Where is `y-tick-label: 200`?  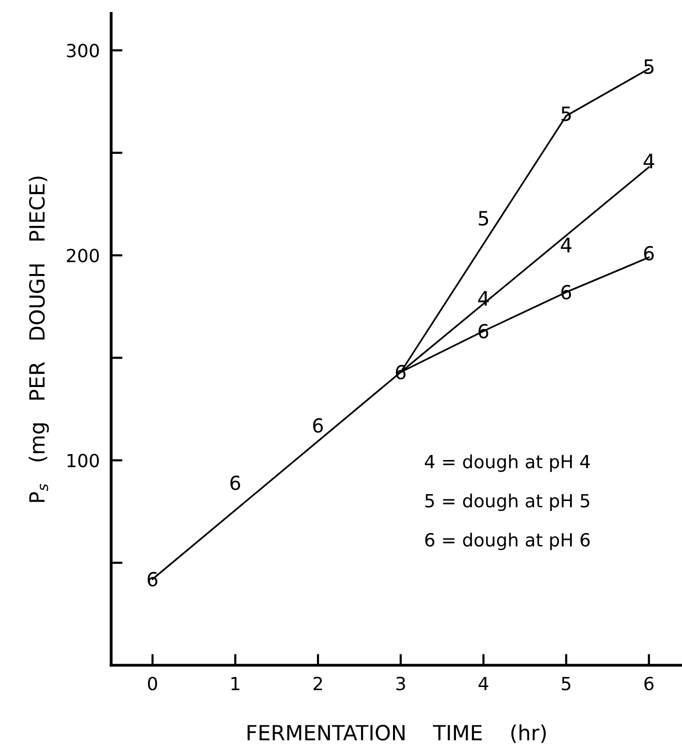 y-tick-label: 200 is located at coordinates (82, 255).